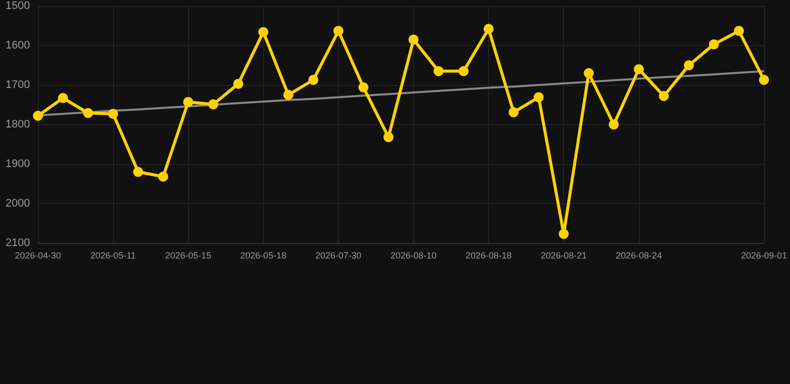 The image size is (790, 384). I want to click on y-tick-label: 1800, so click(18, 124).